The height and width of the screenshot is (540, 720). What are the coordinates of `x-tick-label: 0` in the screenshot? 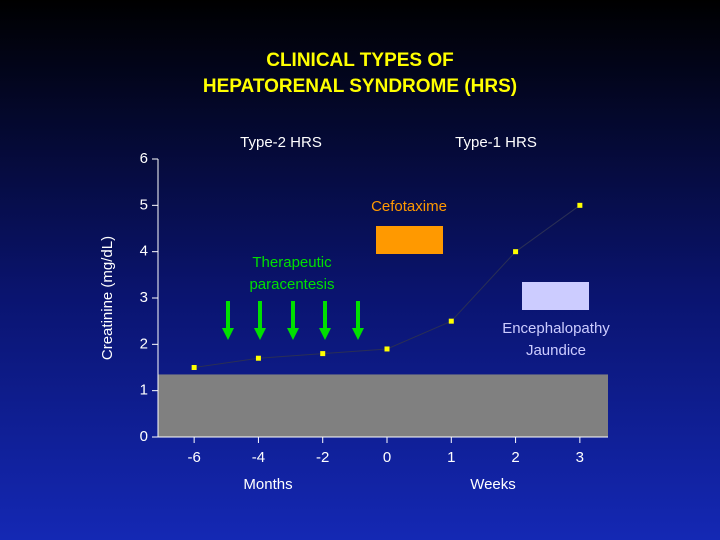 It's located at (387, 457).